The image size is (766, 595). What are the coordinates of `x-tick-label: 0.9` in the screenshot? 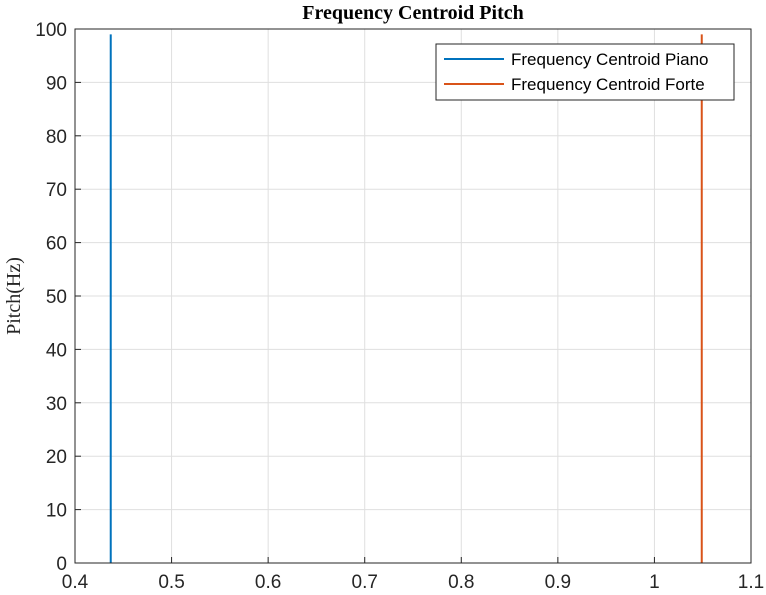 It's located at (558, 582).